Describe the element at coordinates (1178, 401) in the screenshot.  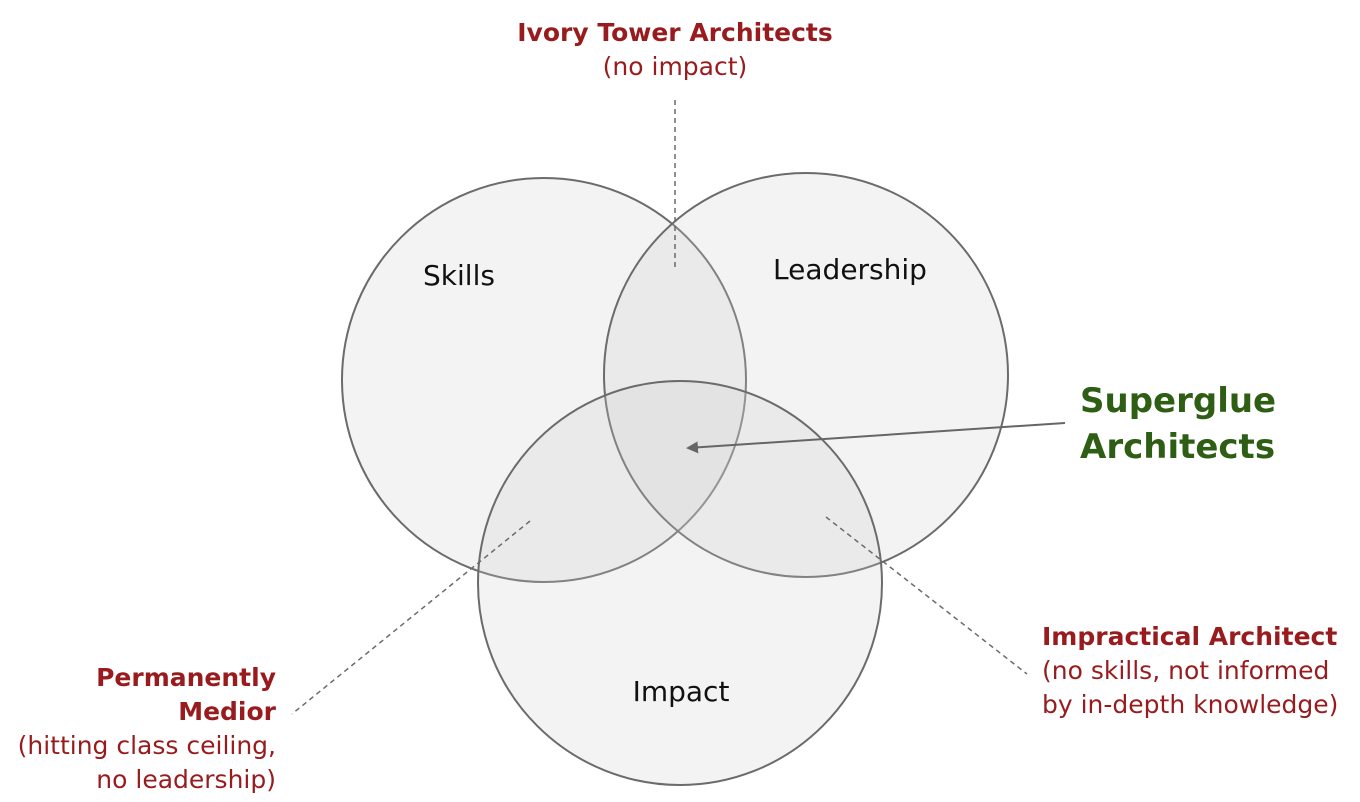
I see `superglue-line1: Superglue` at that location.